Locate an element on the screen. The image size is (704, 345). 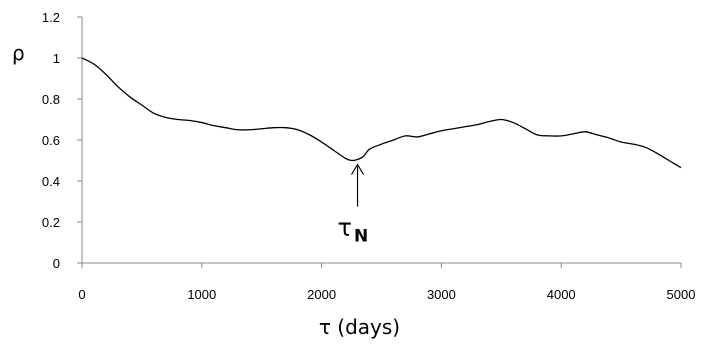
y-tick-label: 1.2 is located at coordinates (51, 17).